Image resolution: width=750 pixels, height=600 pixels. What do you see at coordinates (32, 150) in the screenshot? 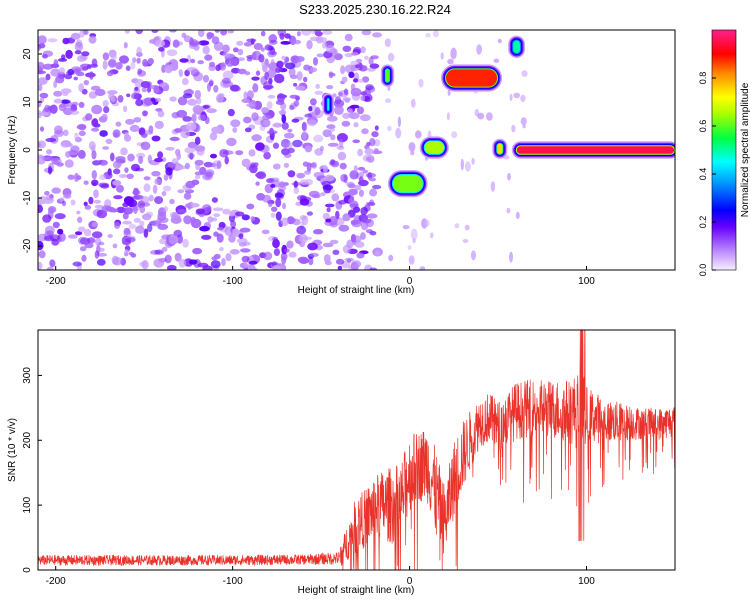
I see `spectrogram-y-ticks: -20 -10 0 10 20` at bounding box center [32, 150].